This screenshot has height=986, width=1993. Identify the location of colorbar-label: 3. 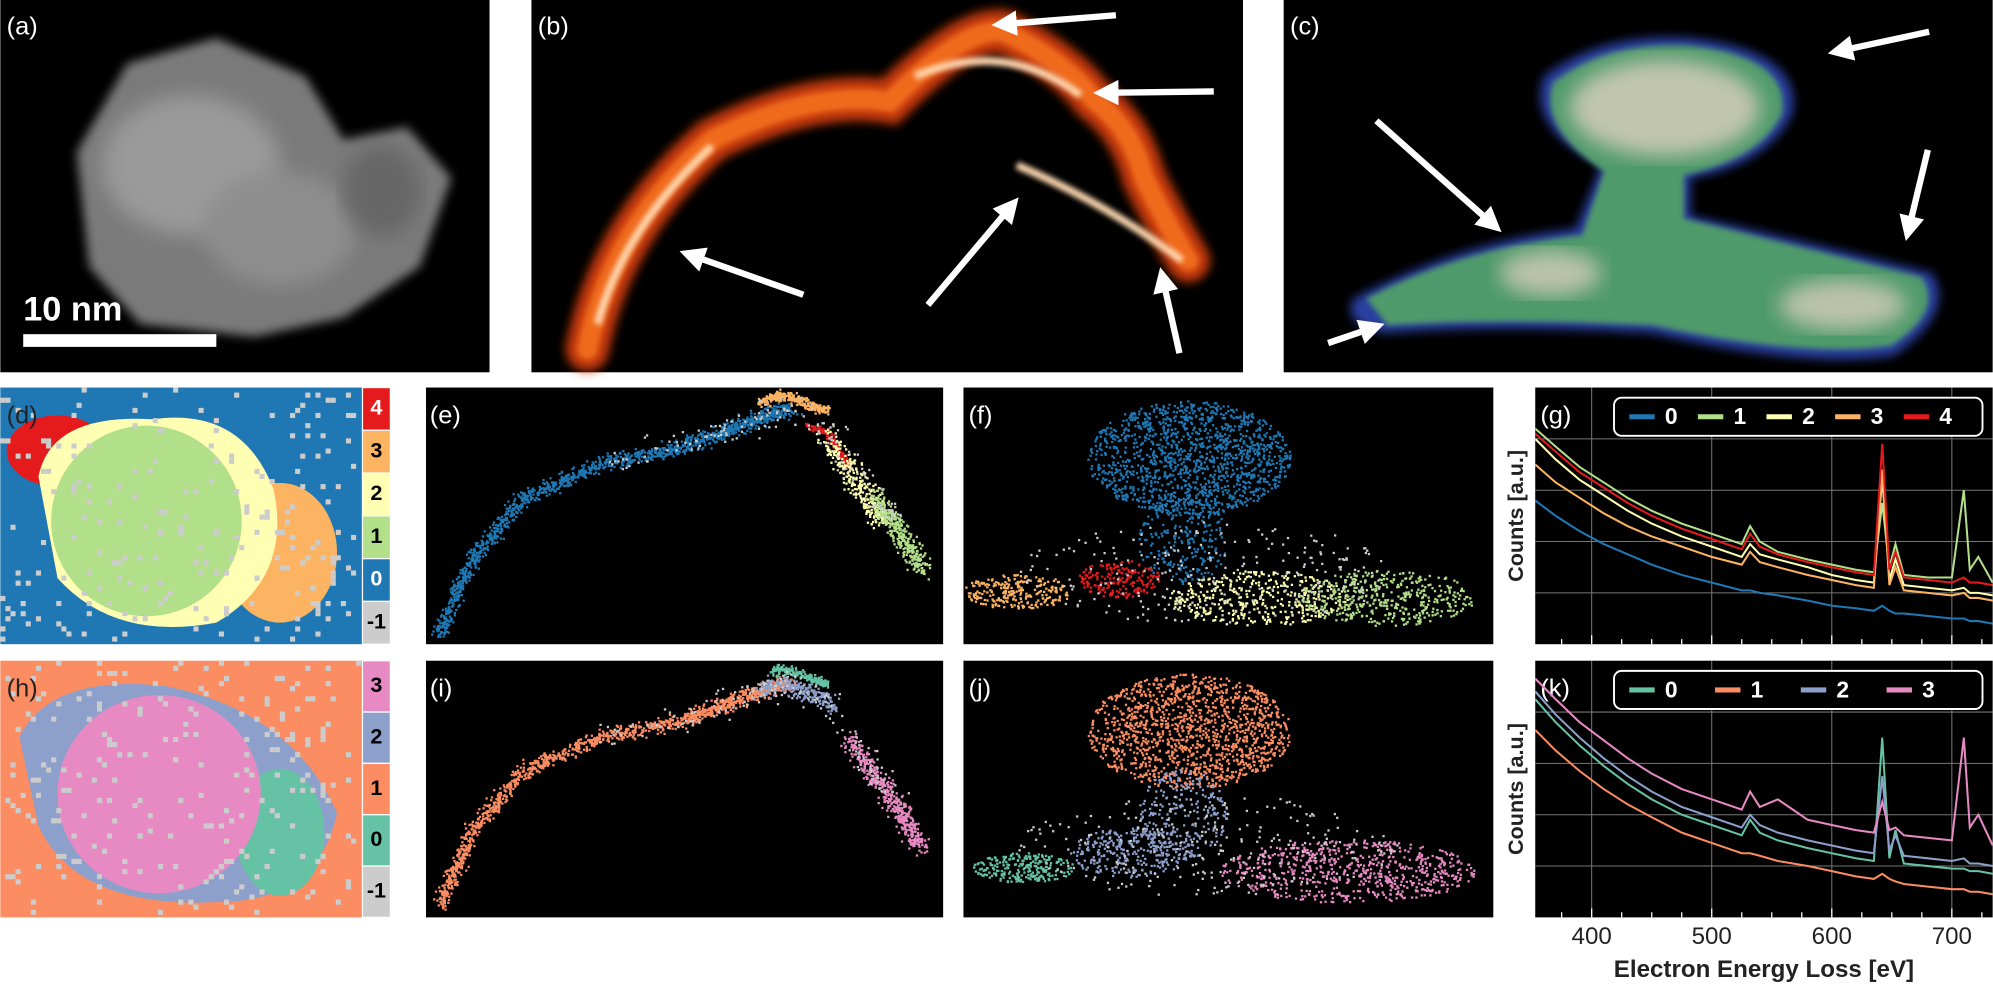
(376, 449).